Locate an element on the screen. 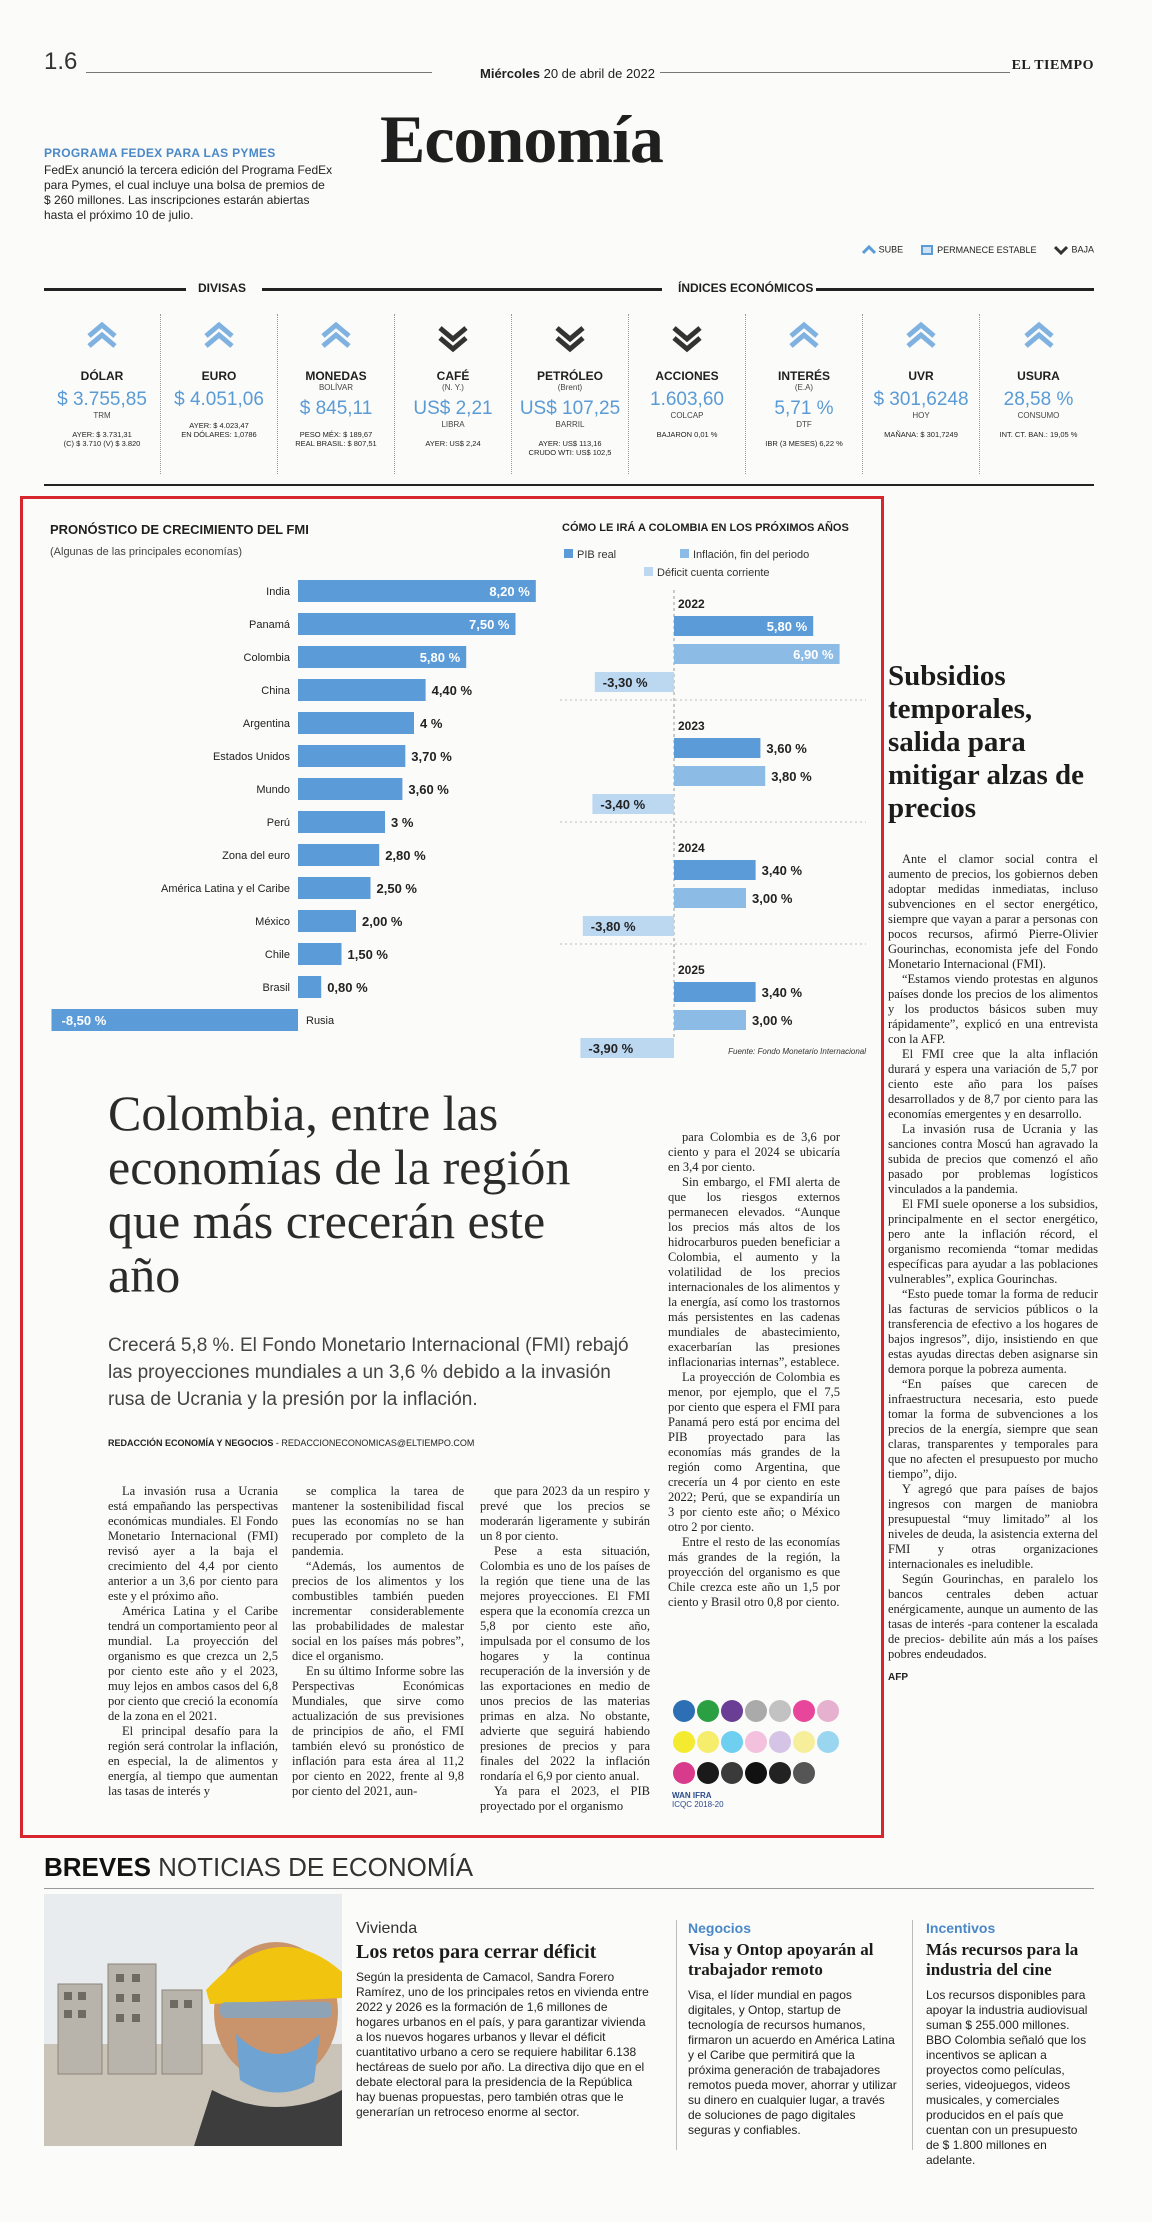  breve-category: Negocios is located at coordinates (720, 1928).